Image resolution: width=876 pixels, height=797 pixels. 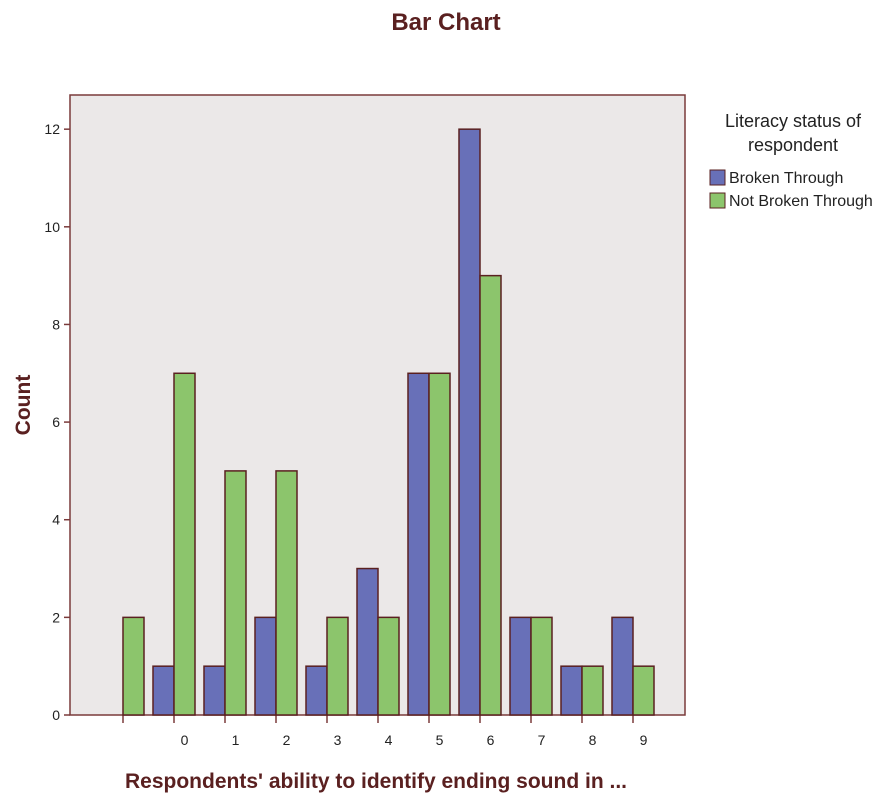 I want to click on x-tick-label: 0, so click(x=185, y=740).